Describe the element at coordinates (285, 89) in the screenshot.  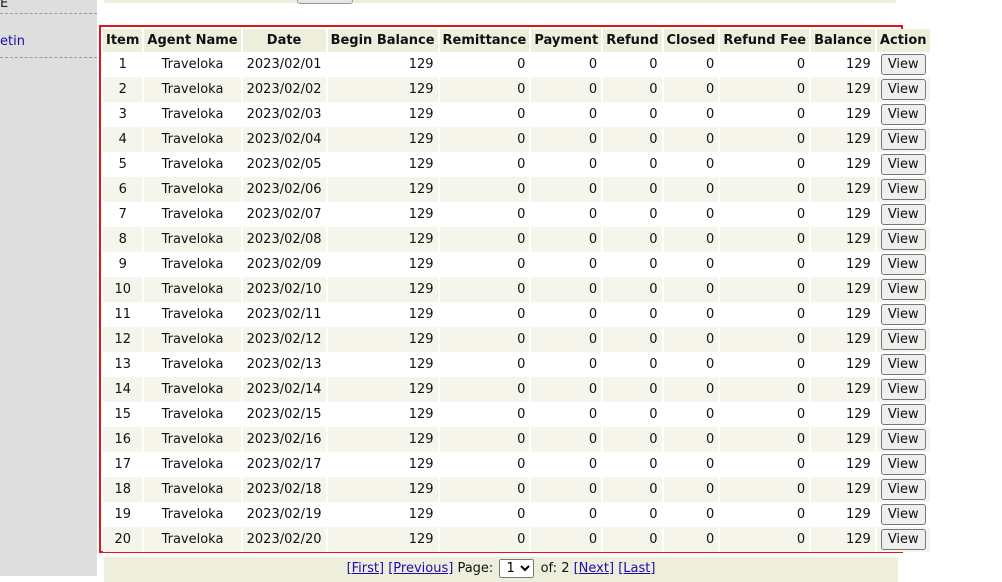
I see `cell-date: 2023/02/02` at that location.